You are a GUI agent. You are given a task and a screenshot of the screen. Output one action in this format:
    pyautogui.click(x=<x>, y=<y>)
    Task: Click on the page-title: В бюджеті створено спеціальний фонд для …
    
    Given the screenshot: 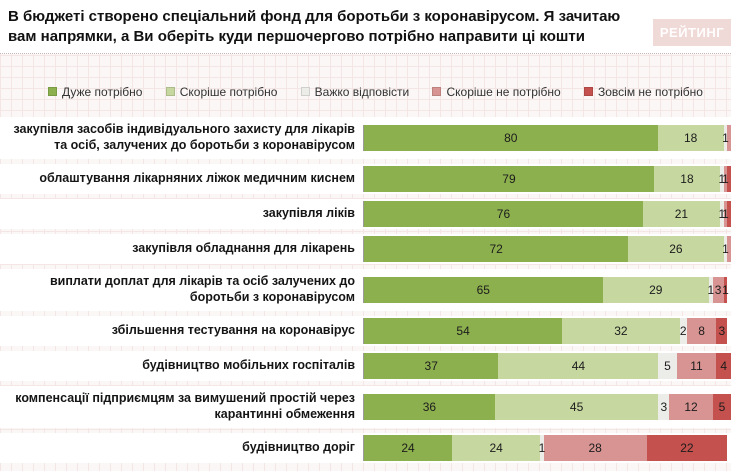 What is the action you would take?
    pyautogui.click(x=314, y=26)
    